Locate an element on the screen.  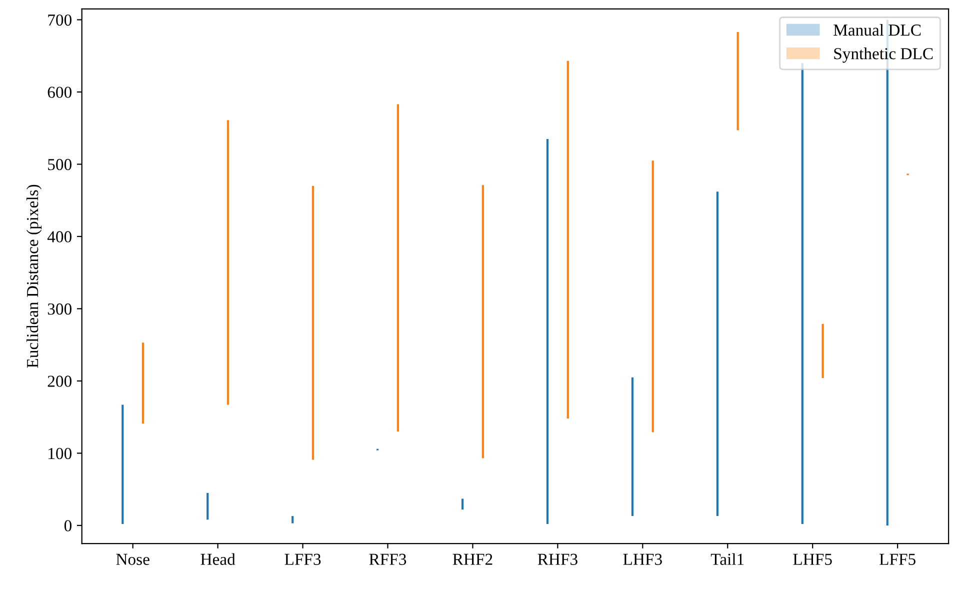
y-tick-label: 200 is located at coordinates (60, 381).